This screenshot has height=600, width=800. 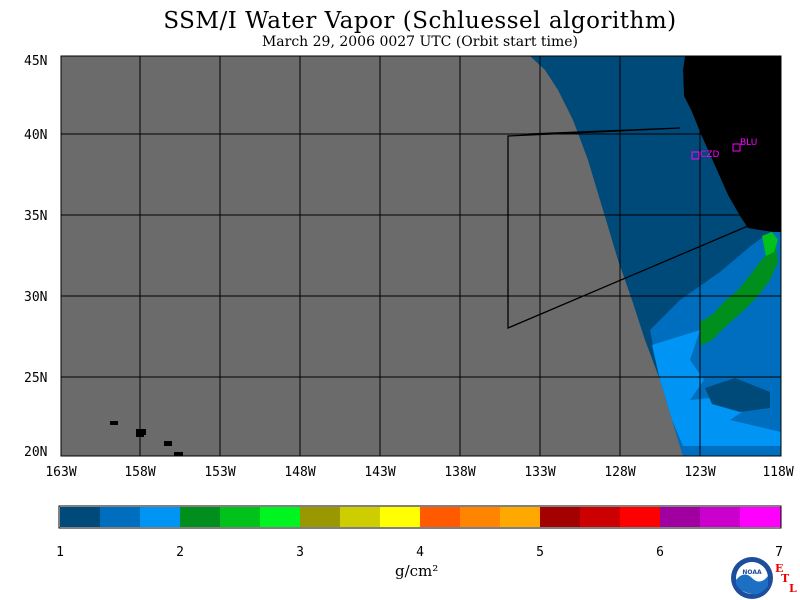 What do you see at coordinates (748, 143) in the screenshot?
I see `station-blu-label: BLU` at bounding box center [748, 143].